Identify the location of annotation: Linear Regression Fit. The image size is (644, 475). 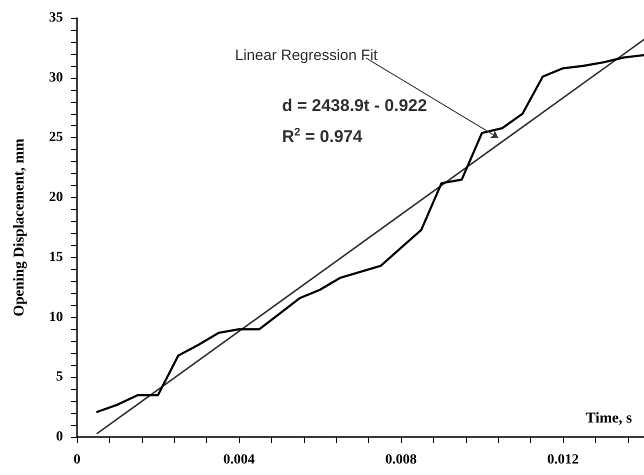
(306, 55).